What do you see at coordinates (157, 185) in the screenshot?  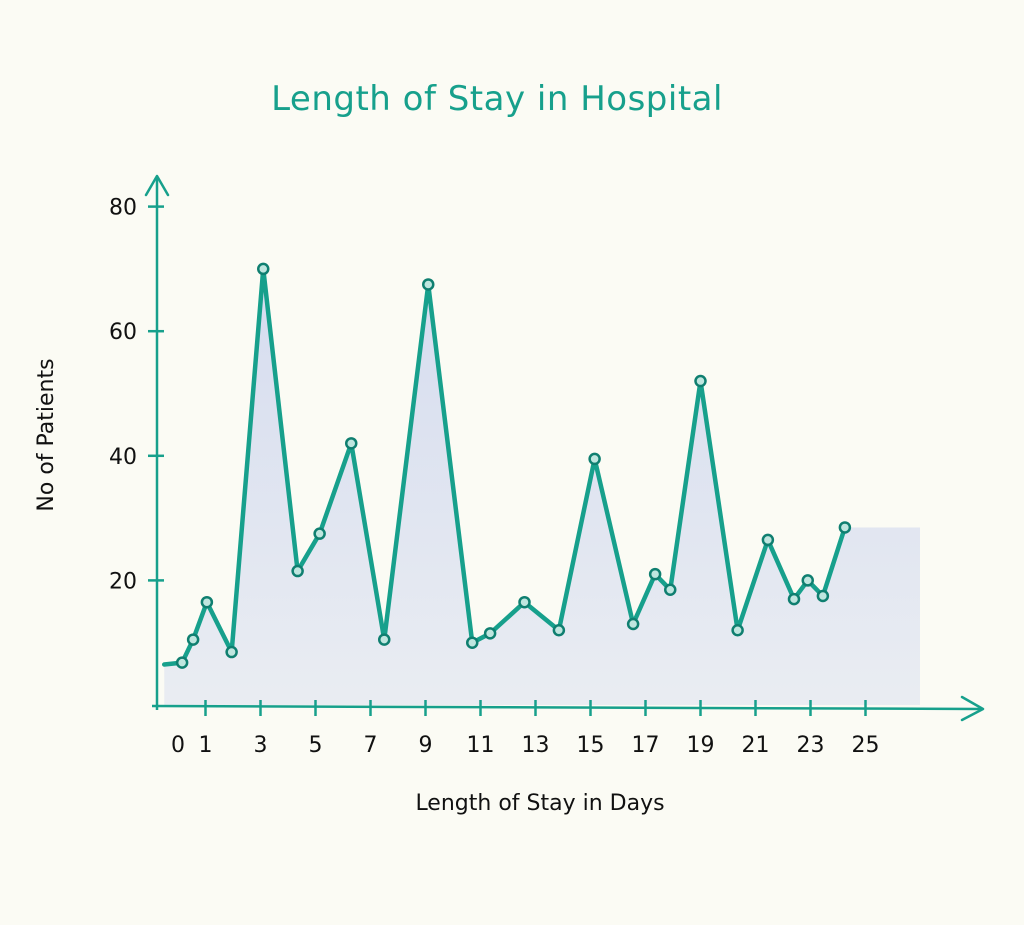 I see `y-axis-arrow` at bounding box center [157, 185].